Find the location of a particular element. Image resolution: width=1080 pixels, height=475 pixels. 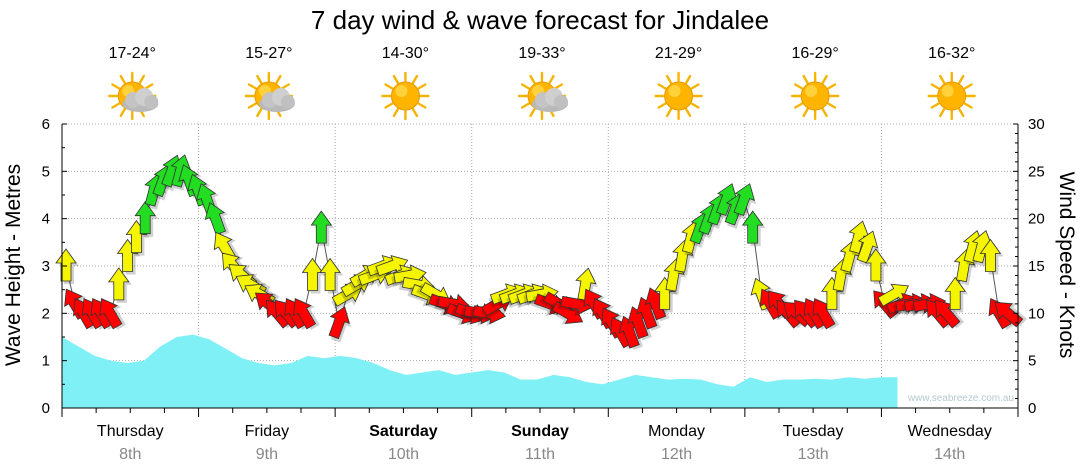

wave-area is located at coordinates (480, 371).